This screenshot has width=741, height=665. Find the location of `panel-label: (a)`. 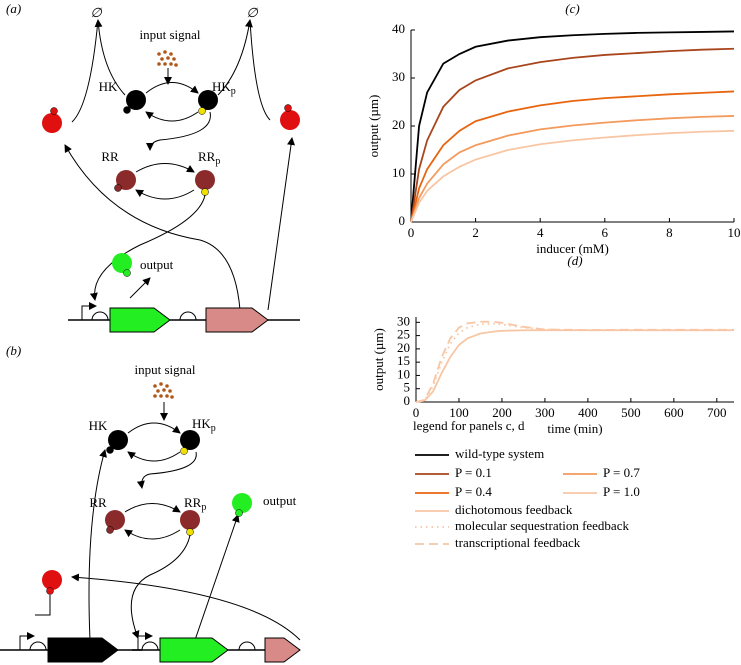

panel-label: (a) is located at coordinates (13, 8).